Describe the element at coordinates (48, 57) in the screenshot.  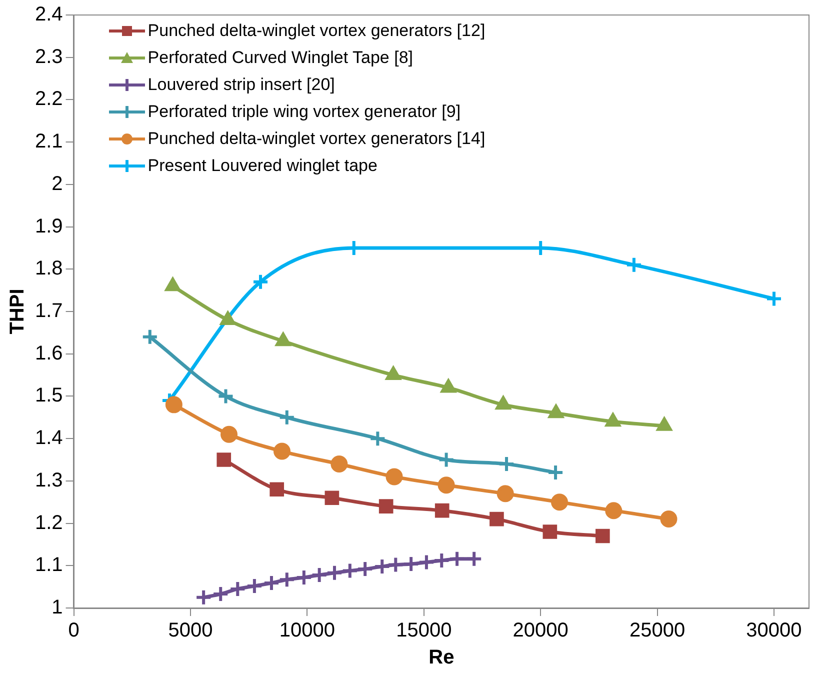
I see `y-tick-label: 2.3` at that location.